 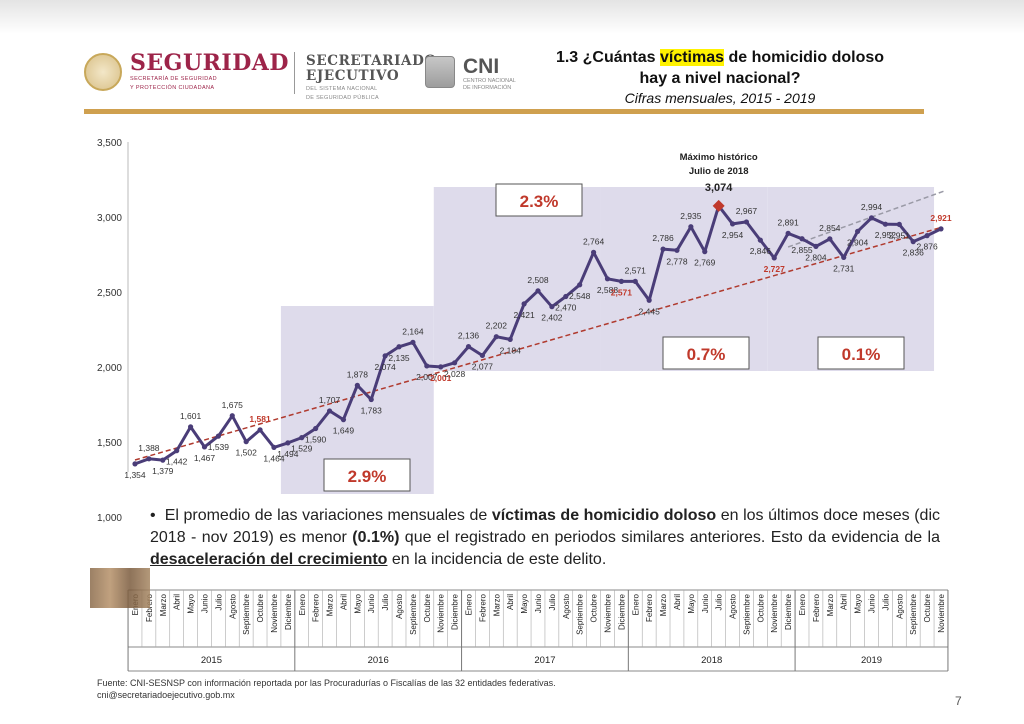 I want to click on value-label: 2,001, so click(x=441, y=378).